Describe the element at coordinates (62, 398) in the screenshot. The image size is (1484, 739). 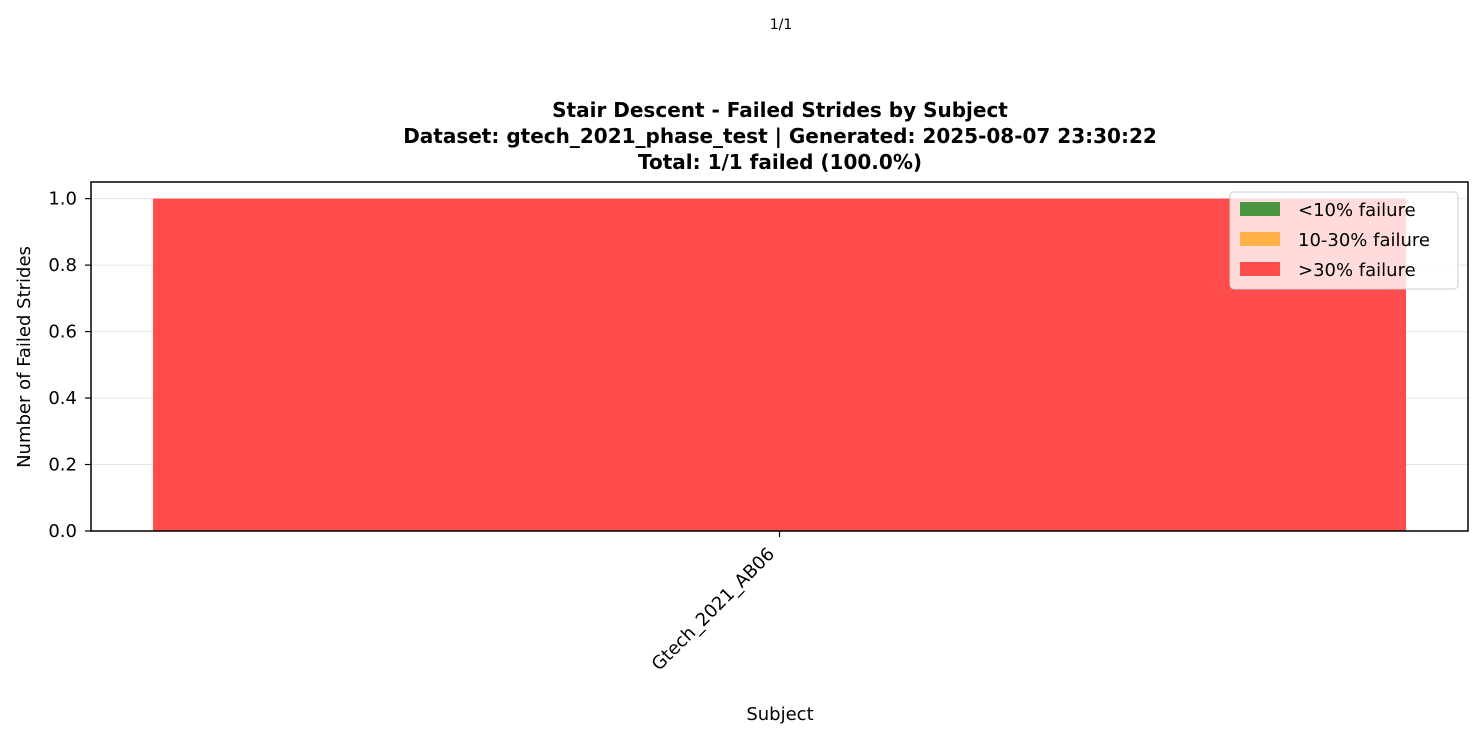
I see `y-tick-label: 0.4` at that location.